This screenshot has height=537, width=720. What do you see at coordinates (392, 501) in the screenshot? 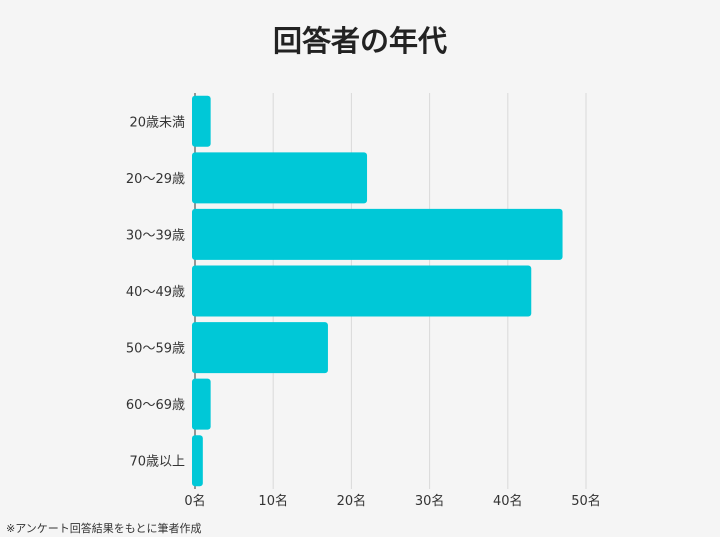
I see `x-tick-labels: 0名 10名 20名 30名 40名 50名` at bounding box center [392, 501].